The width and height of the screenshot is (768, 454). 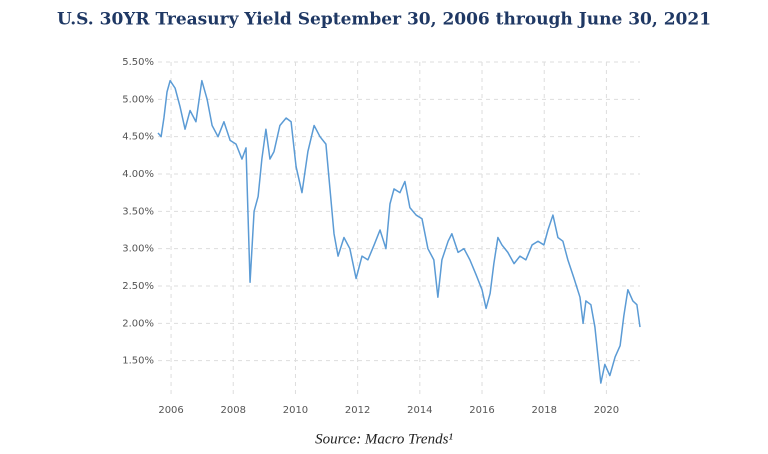 What do you see at coordinates (138, 249) in the screenshot?
I see `y-tick-label: 3.00%` at bounding box center [138, 249].